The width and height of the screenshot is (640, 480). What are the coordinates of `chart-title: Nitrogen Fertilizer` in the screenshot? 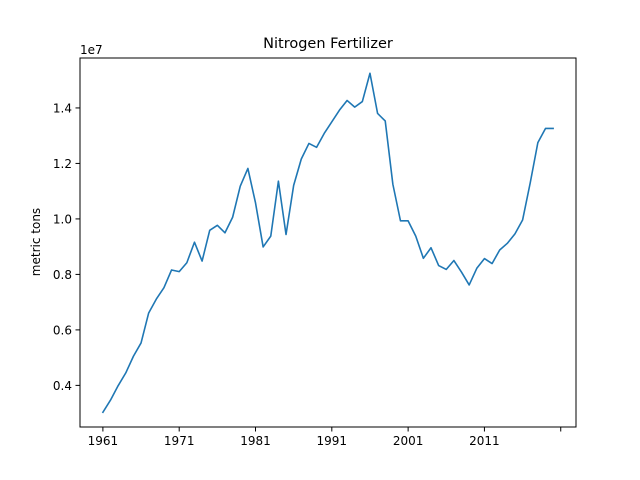 It's located at (328, 44).